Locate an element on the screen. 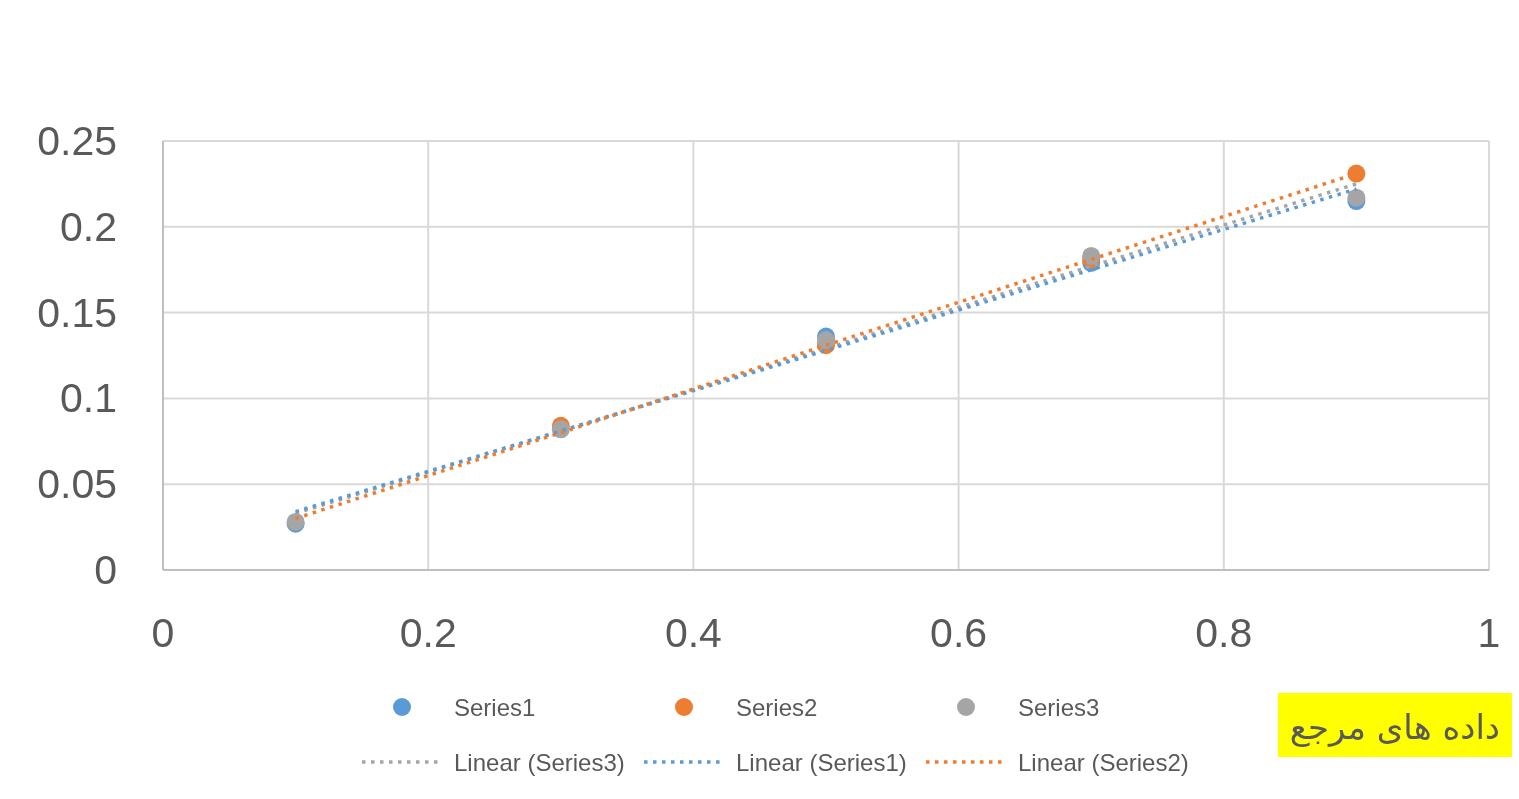  y-tick-label: 0.2 is located at coordinates (88, 226).